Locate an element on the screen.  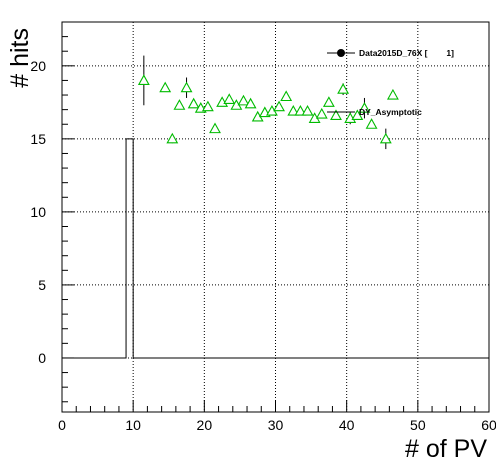
x-tick-label: 0 is located at coordinates (62, 425).